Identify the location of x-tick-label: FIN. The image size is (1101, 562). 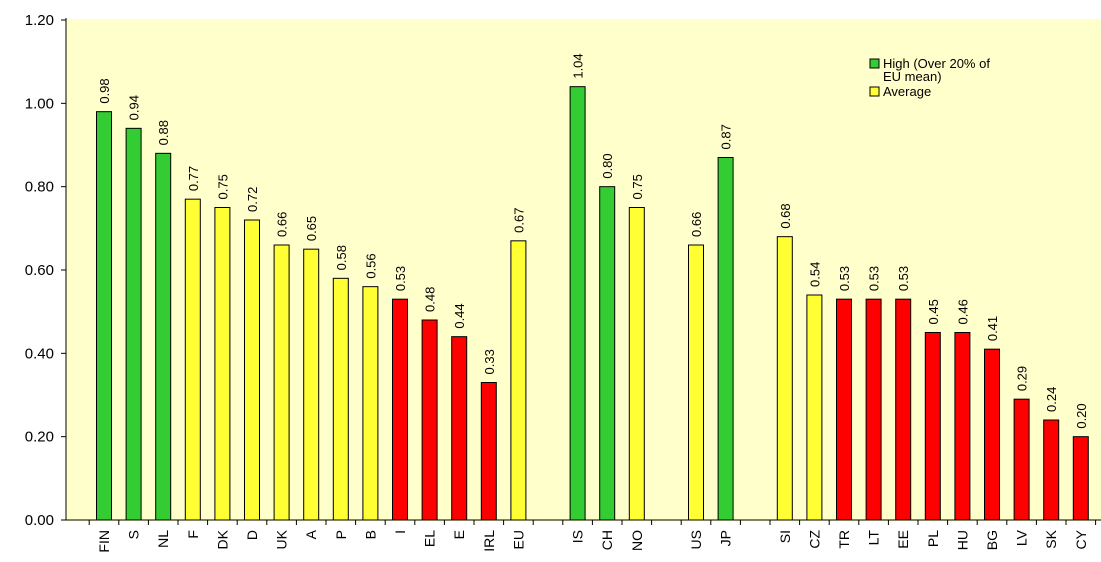
(104, 541).